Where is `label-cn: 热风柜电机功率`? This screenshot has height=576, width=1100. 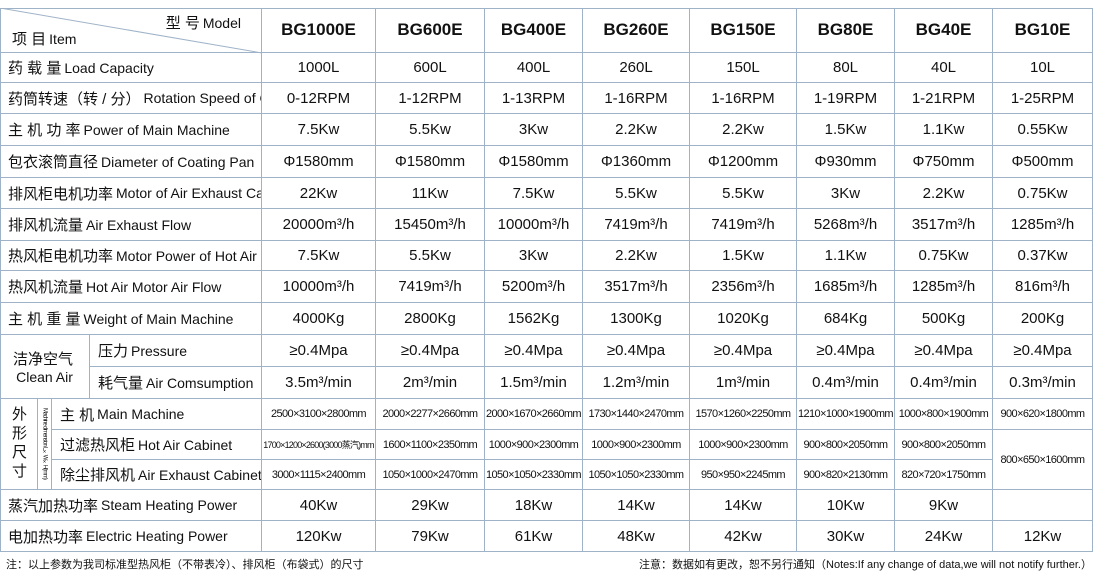
label-cn: 热风柜电机功率 is located at coordinates (61, 256).